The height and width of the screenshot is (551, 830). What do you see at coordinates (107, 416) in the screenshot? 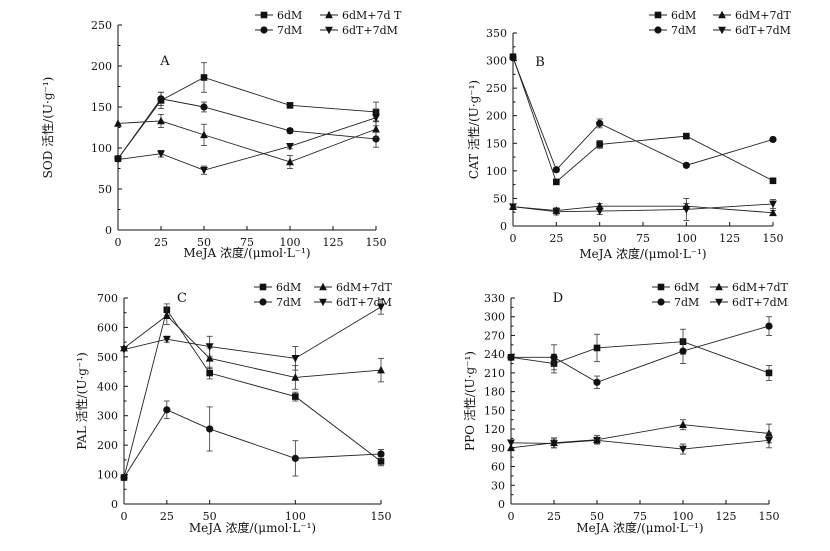
I see `y-tick-label: 300` at bounding box center [107, 416].